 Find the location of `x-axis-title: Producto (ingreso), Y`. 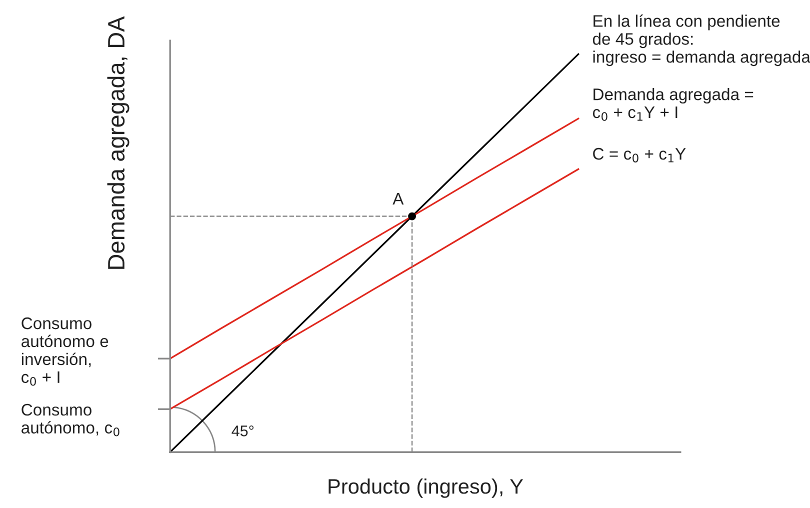

x-axis-title: Producto (ingreso), Y is located at coordinates (426, 488).